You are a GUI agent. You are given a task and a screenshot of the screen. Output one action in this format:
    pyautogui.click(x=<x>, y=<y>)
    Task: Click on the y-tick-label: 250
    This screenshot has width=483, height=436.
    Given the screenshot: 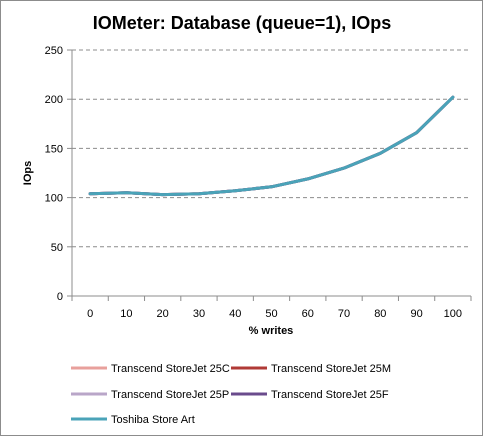 What is the action you would take?
    pyautogui.click(x=54, y=51)
    